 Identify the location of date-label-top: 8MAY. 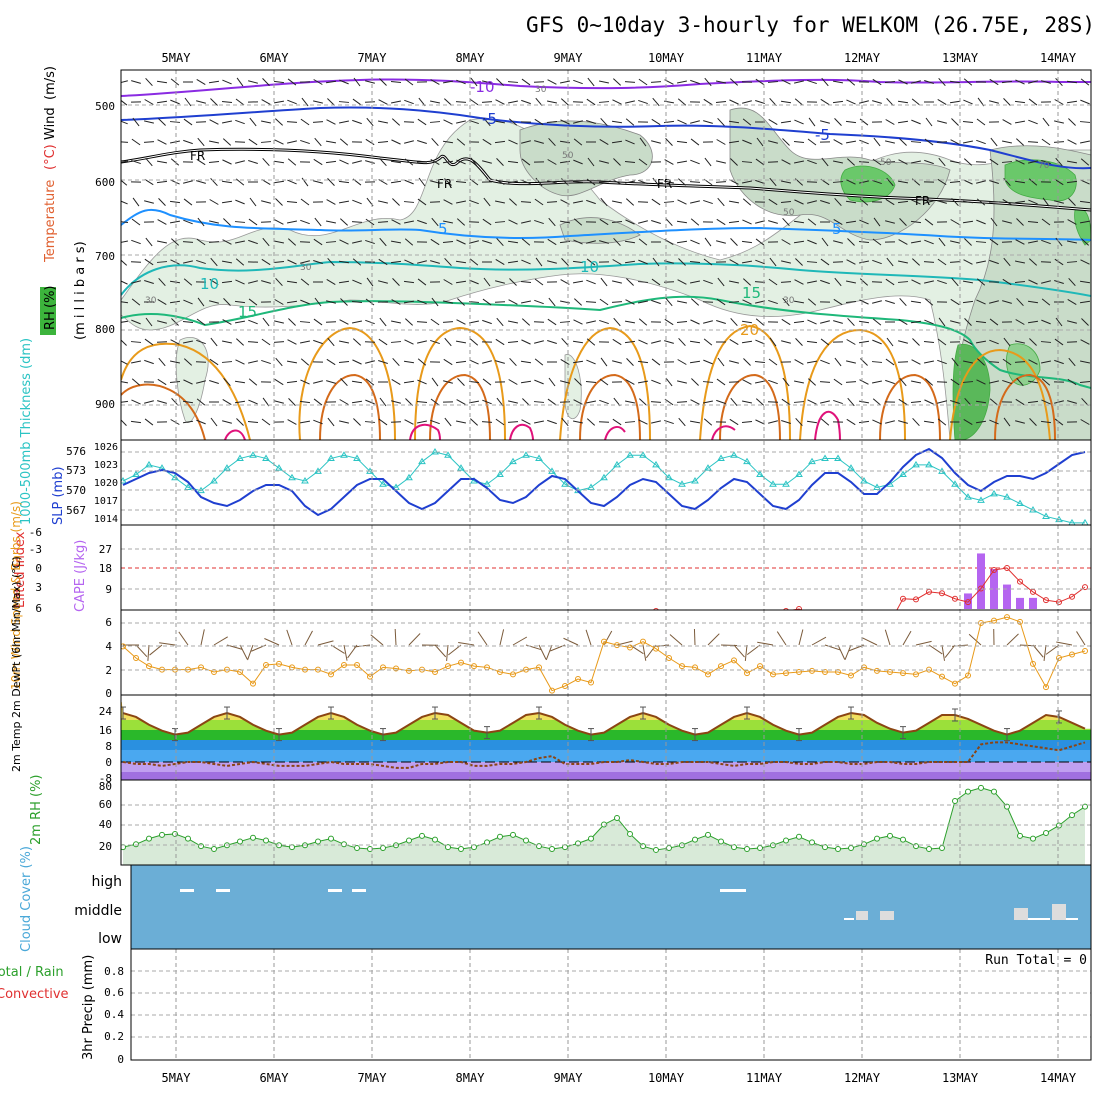
(471, 58).